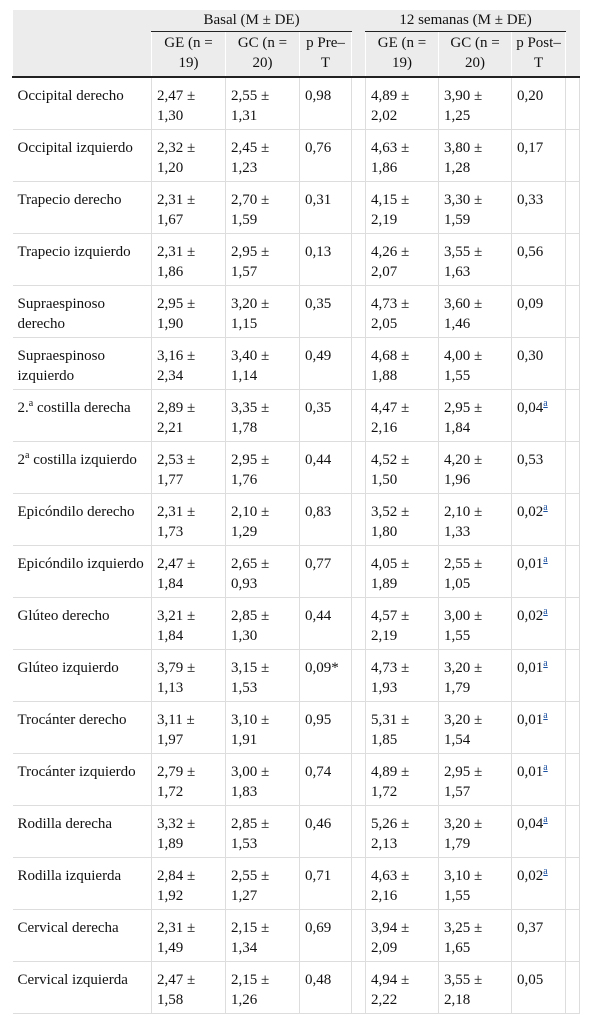 The width and height of the screenshot is (590, 1014). Describe the element at coordinates (262, 571) in the screenshot. I see `cell: 2,65 ± 0,93` at that location.